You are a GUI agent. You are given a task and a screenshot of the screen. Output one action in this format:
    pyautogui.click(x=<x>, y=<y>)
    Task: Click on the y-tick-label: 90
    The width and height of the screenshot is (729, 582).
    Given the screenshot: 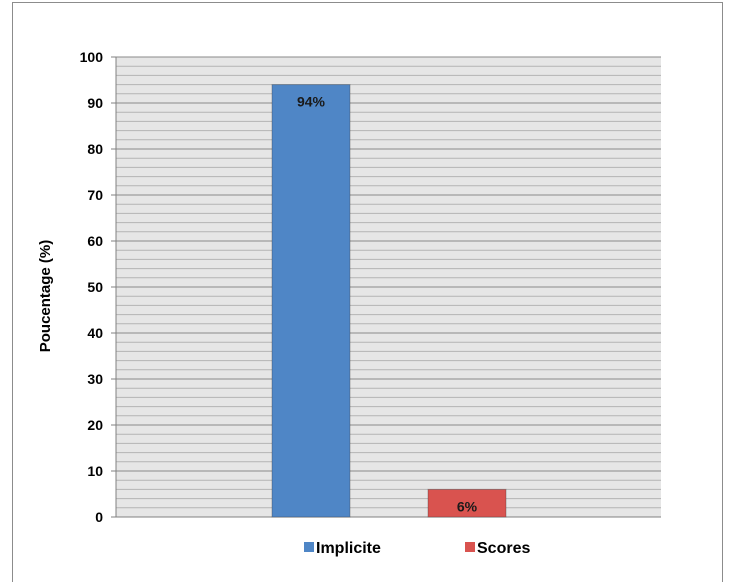 What is the action you would take?
    pyautogui.click(x=95, y=103)
    